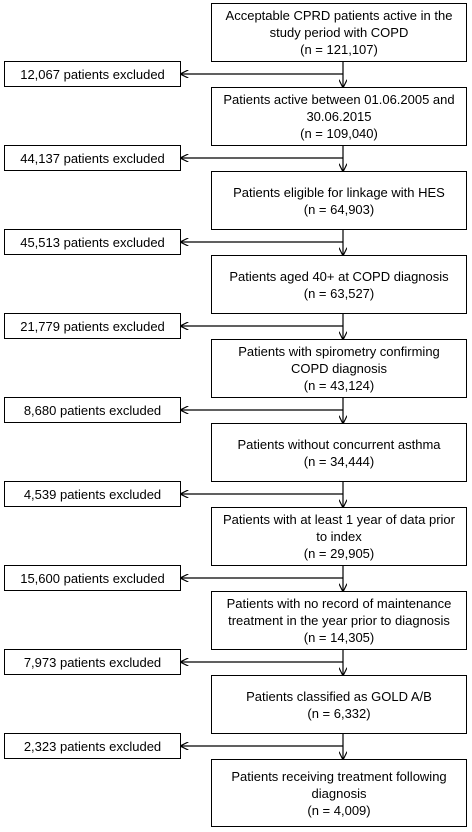  I want to click on step-7-line-2: to index, so click(339, 536).